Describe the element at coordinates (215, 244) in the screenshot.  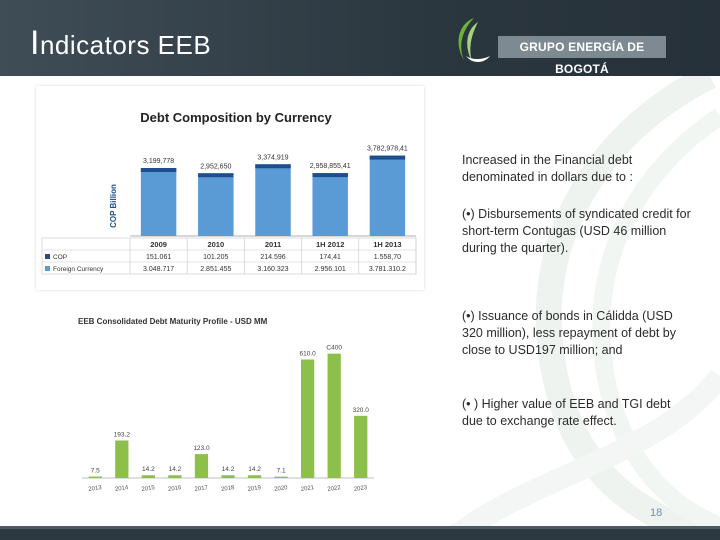
I see `category-label: 2010` at that location.